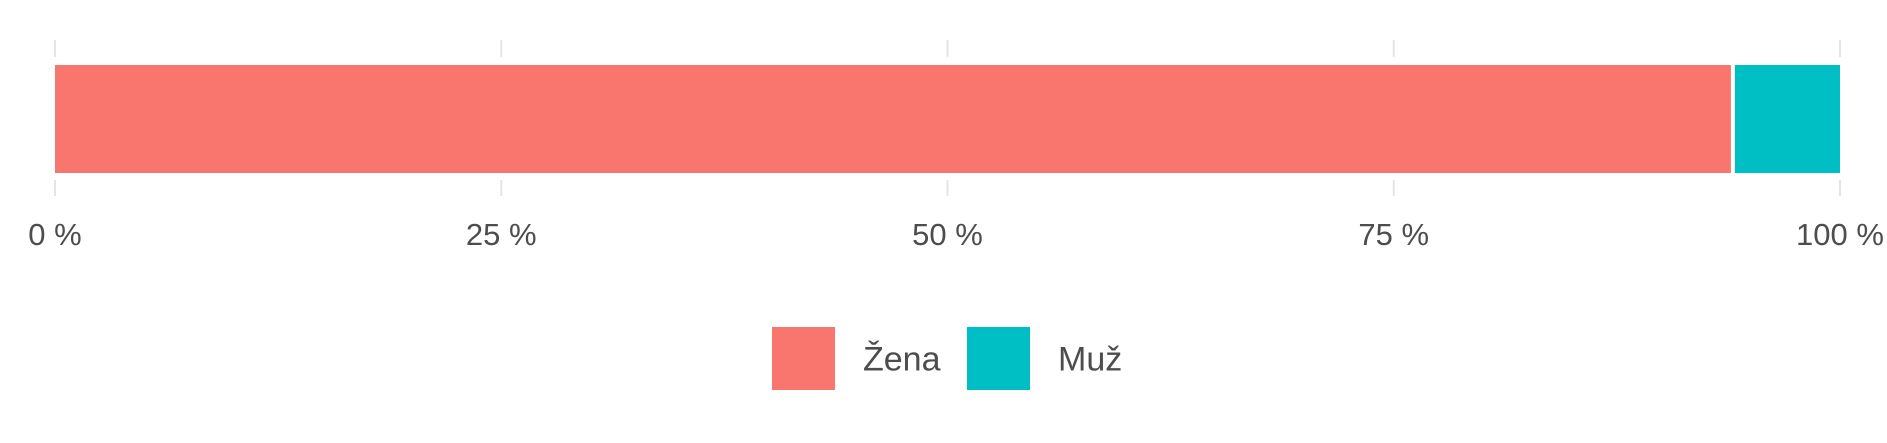 Image resolution: width=1887 pixels, height=443 pixels. Describe the element at coordinates (1090, 360) in the screenshot. I see `legend-label-1: Muž` at that location.